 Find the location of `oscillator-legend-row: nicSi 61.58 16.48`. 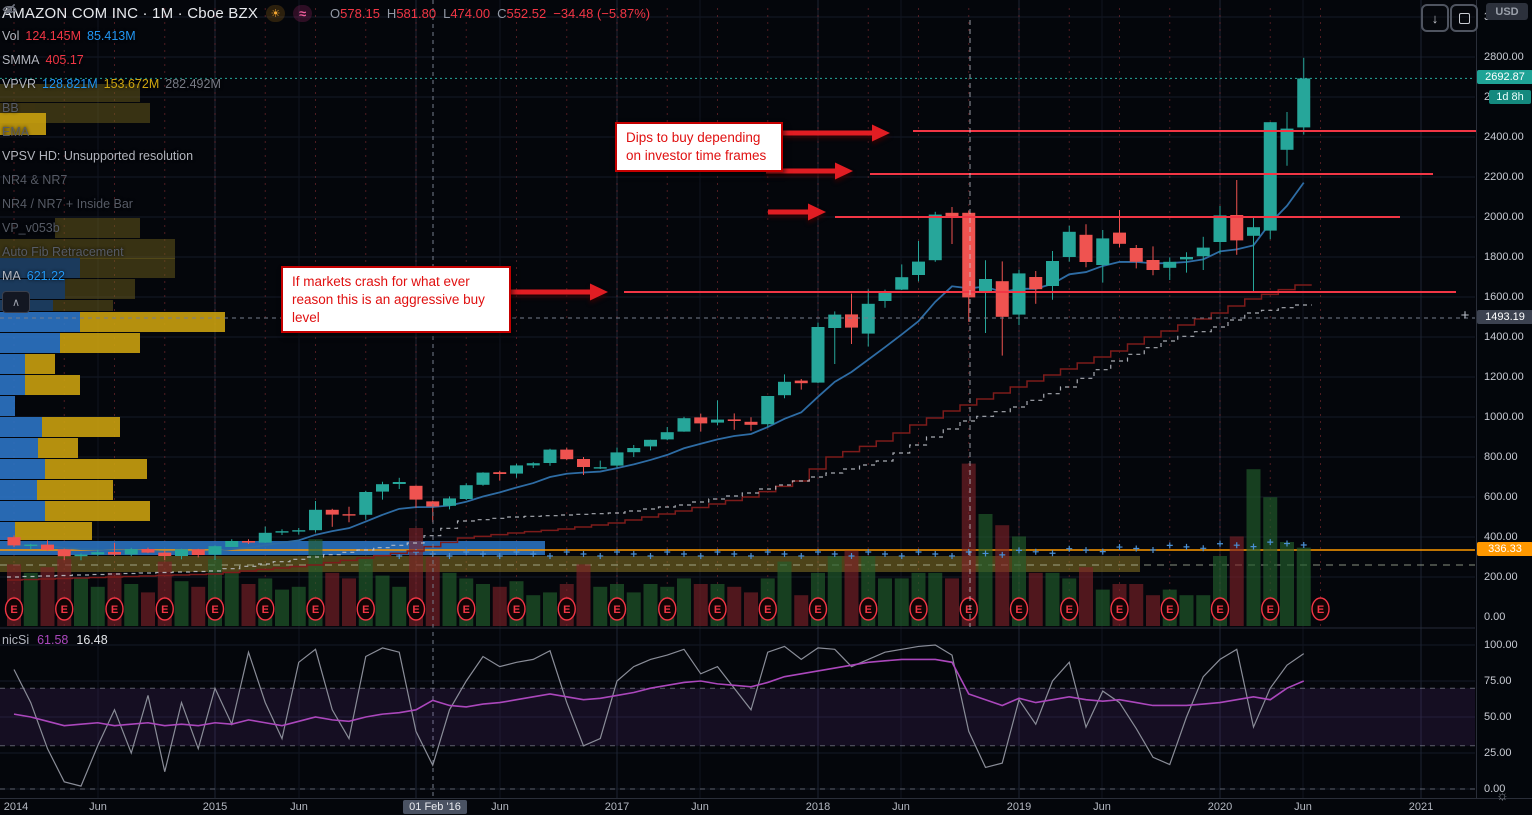

oscillator-legend-row: nicSi 61.58 16.48 is located at coordinates (55, 640).